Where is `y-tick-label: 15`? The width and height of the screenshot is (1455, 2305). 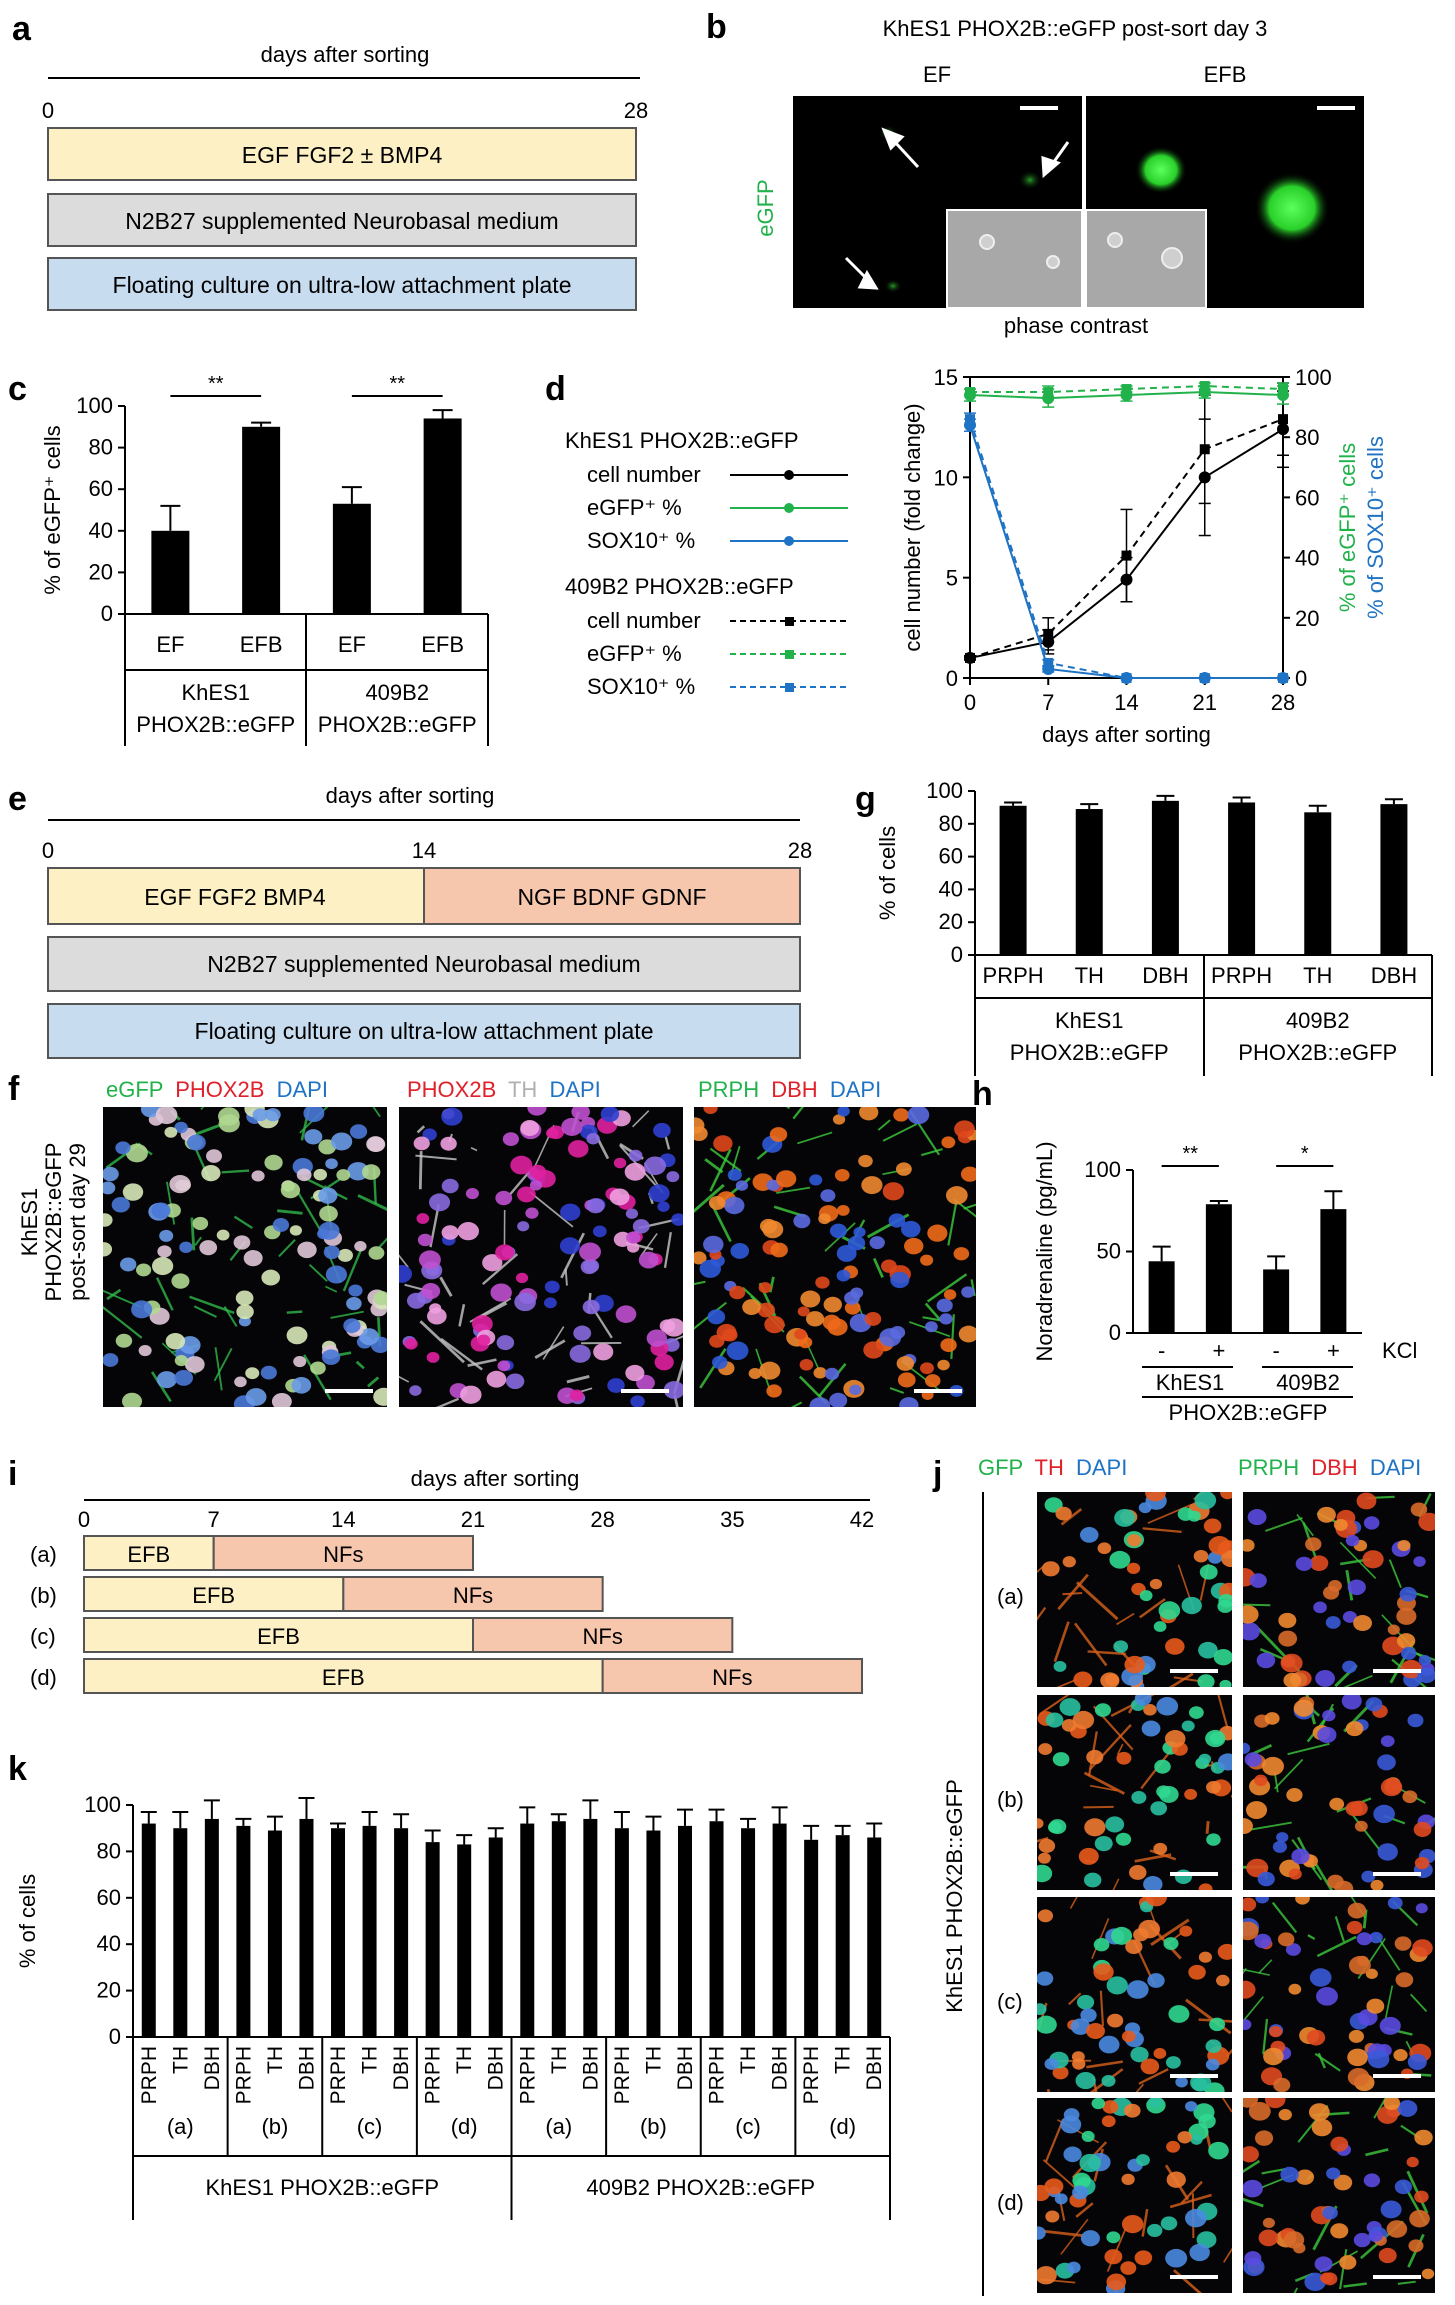
y-tick-label: 15 is located at coordinates (946, 377).